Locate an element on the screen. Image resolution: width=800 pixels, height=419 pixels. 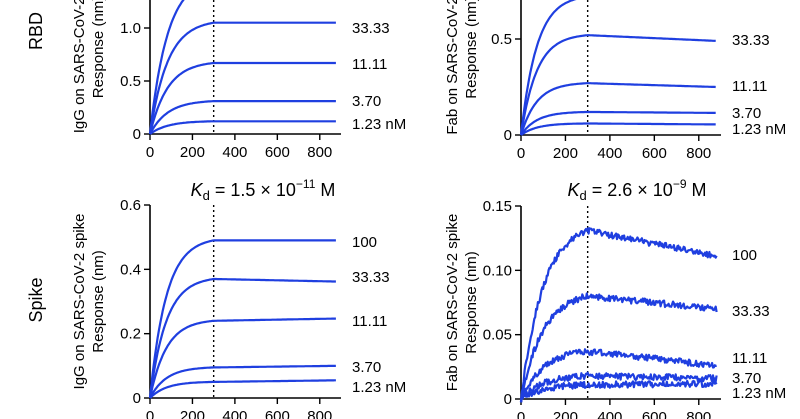
panel-title: Kd = 2.6 × 10−9 M is located at coordinates (636, 190).